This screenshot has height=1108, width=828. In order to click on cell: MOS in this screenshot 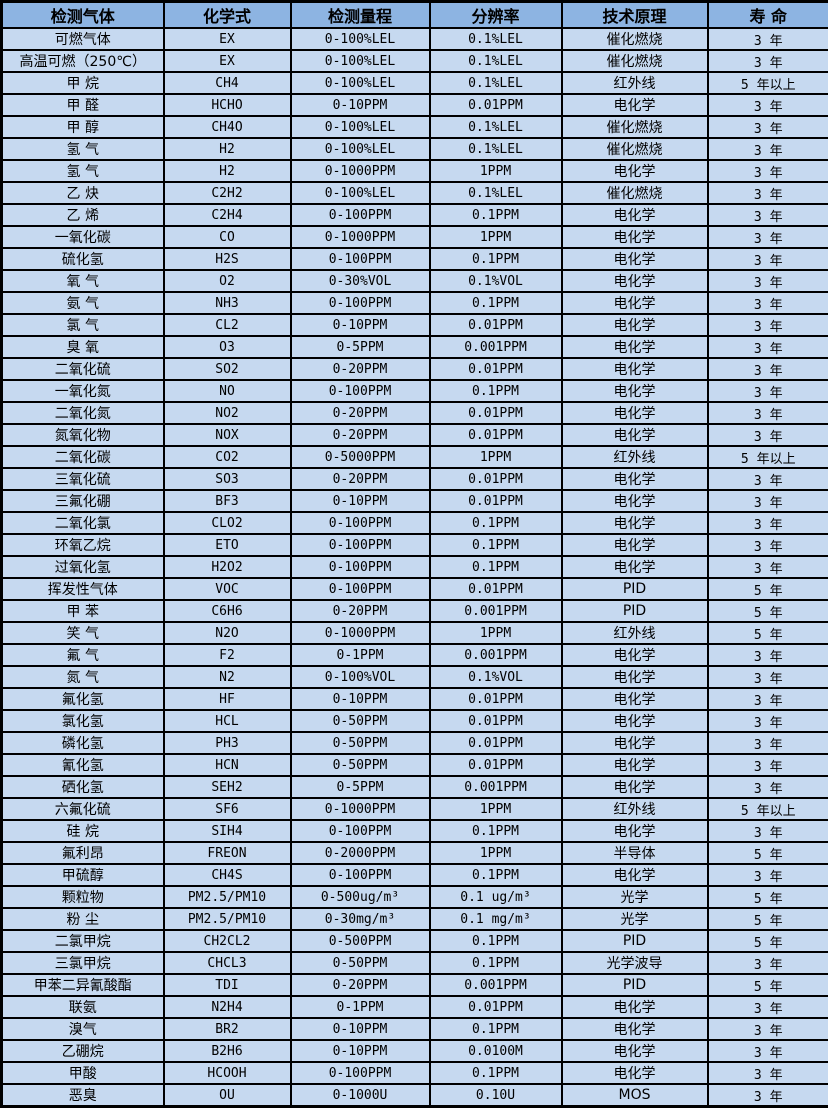, I will do `click(635, 1095)`.